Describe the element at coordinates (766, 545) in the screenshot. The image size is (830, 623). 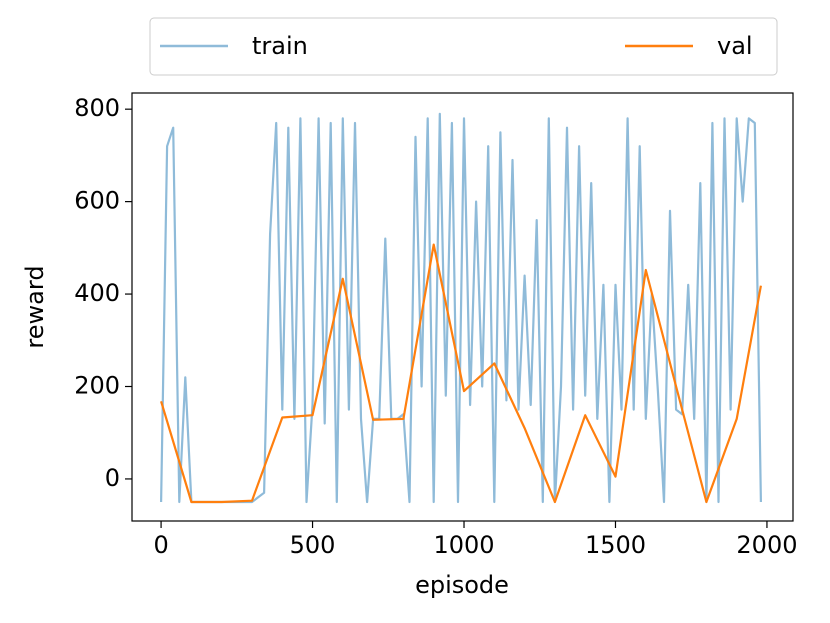
I see `x-tick-label: 2000` at that location.